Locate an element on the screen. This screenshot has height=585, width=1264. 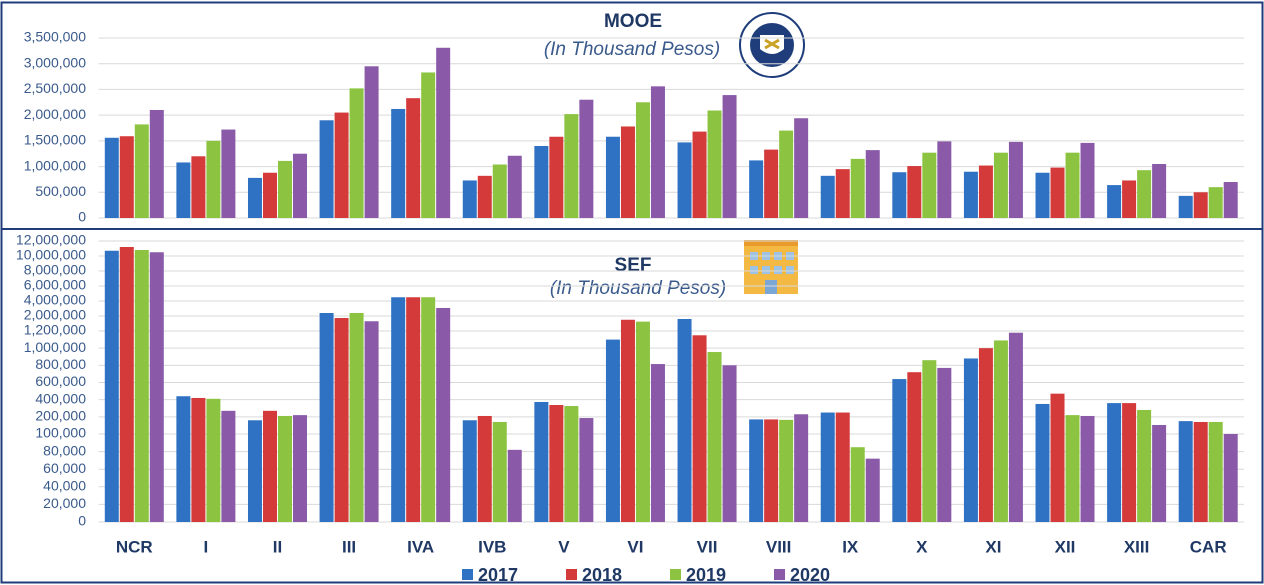
legend-label: 2020 is located at coordinates (810, 575).